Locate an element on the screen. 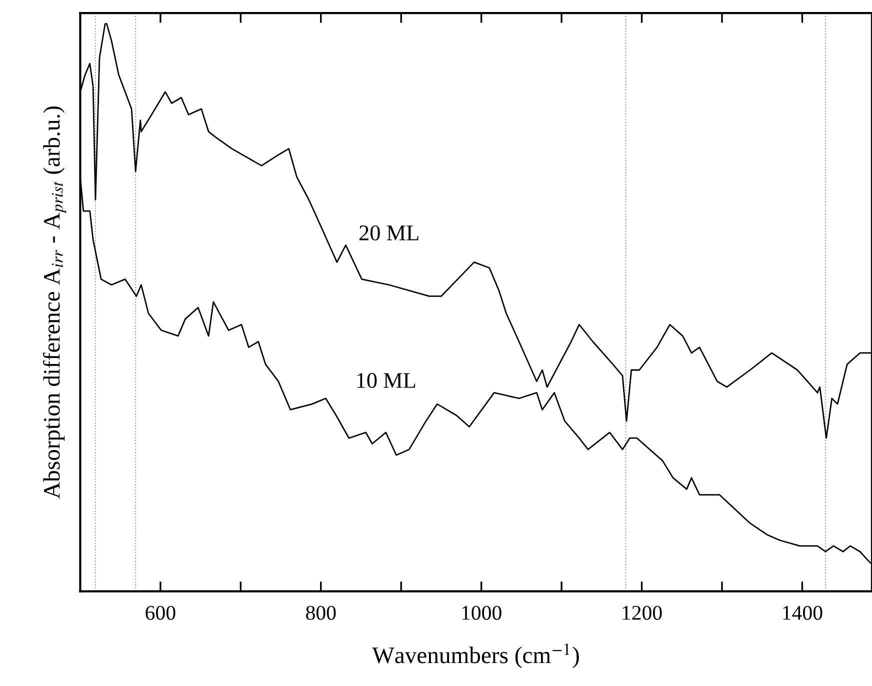 The height and width of the screenshot is (686, 872). x-tick-label: 600 is located at coordinates (161, 613).